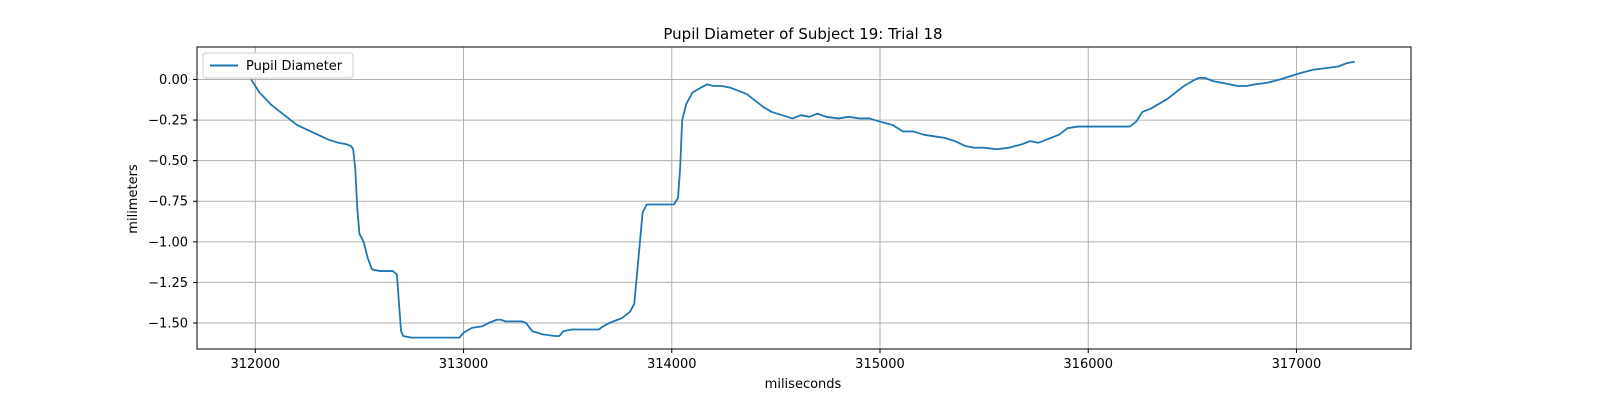 This screenshot has height=400, width=1600. I want to click on y-tick-label: −1.00, so click(168, 242).